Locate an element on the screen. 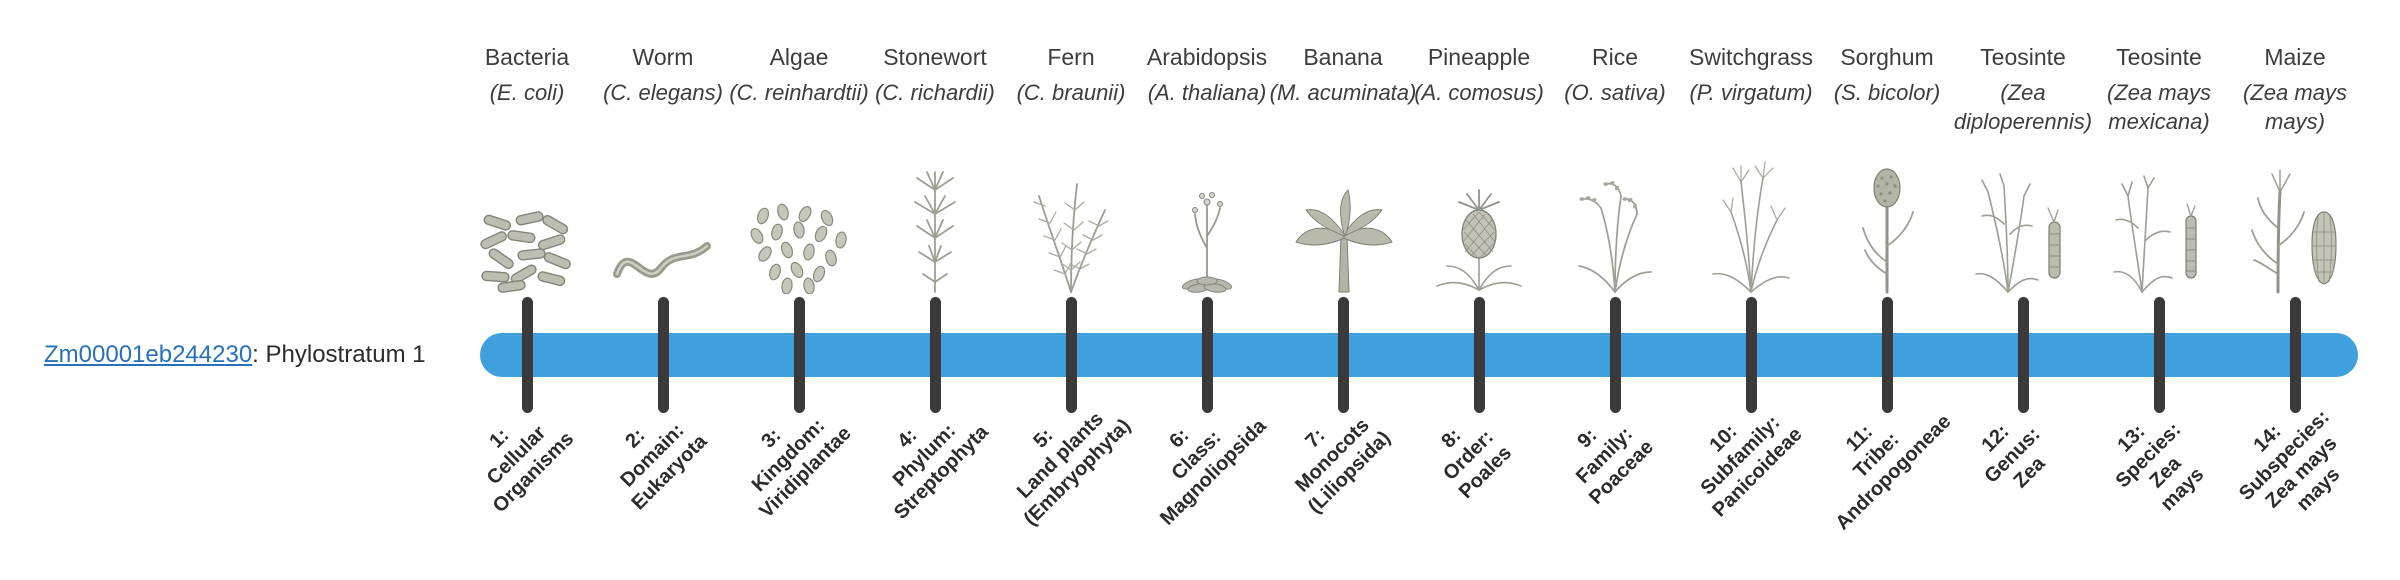 This screenshot has width=2400, height=580. organism-column: Banana (M. acuminata) is located at coordinates (1343, 168).